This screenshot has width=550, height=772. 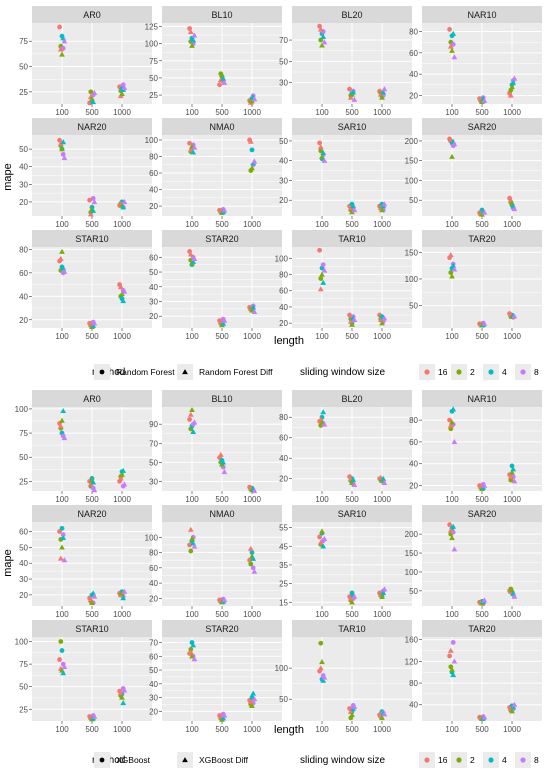 I want to click on y-tick-label: 35, so click(x=283, y=565).